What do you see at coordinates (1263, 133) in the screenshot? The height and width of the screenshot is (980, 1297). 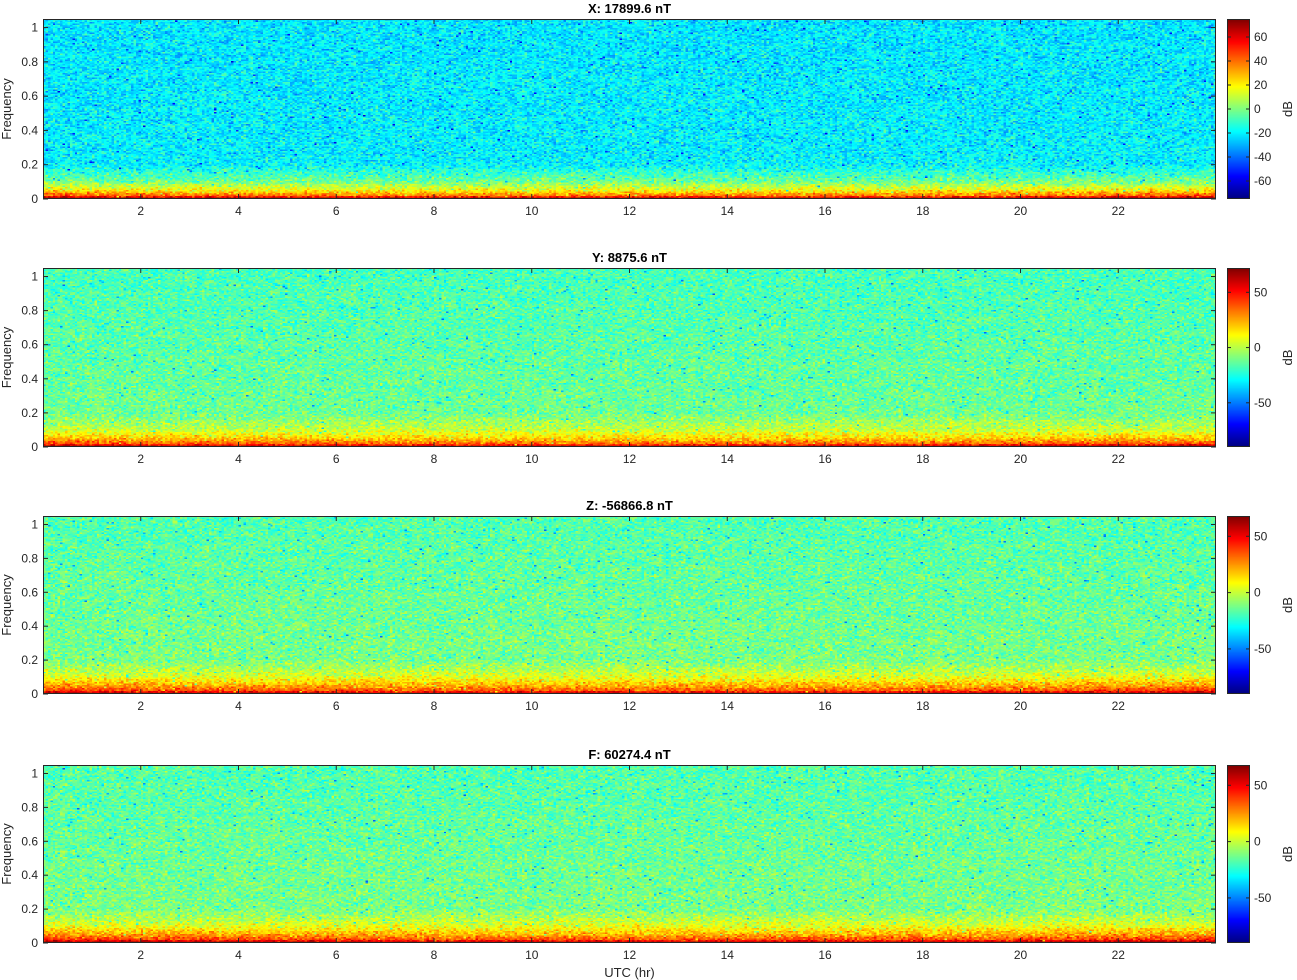 I see `colorbar-tick-label: -20` at bounding box center [1263, 133].